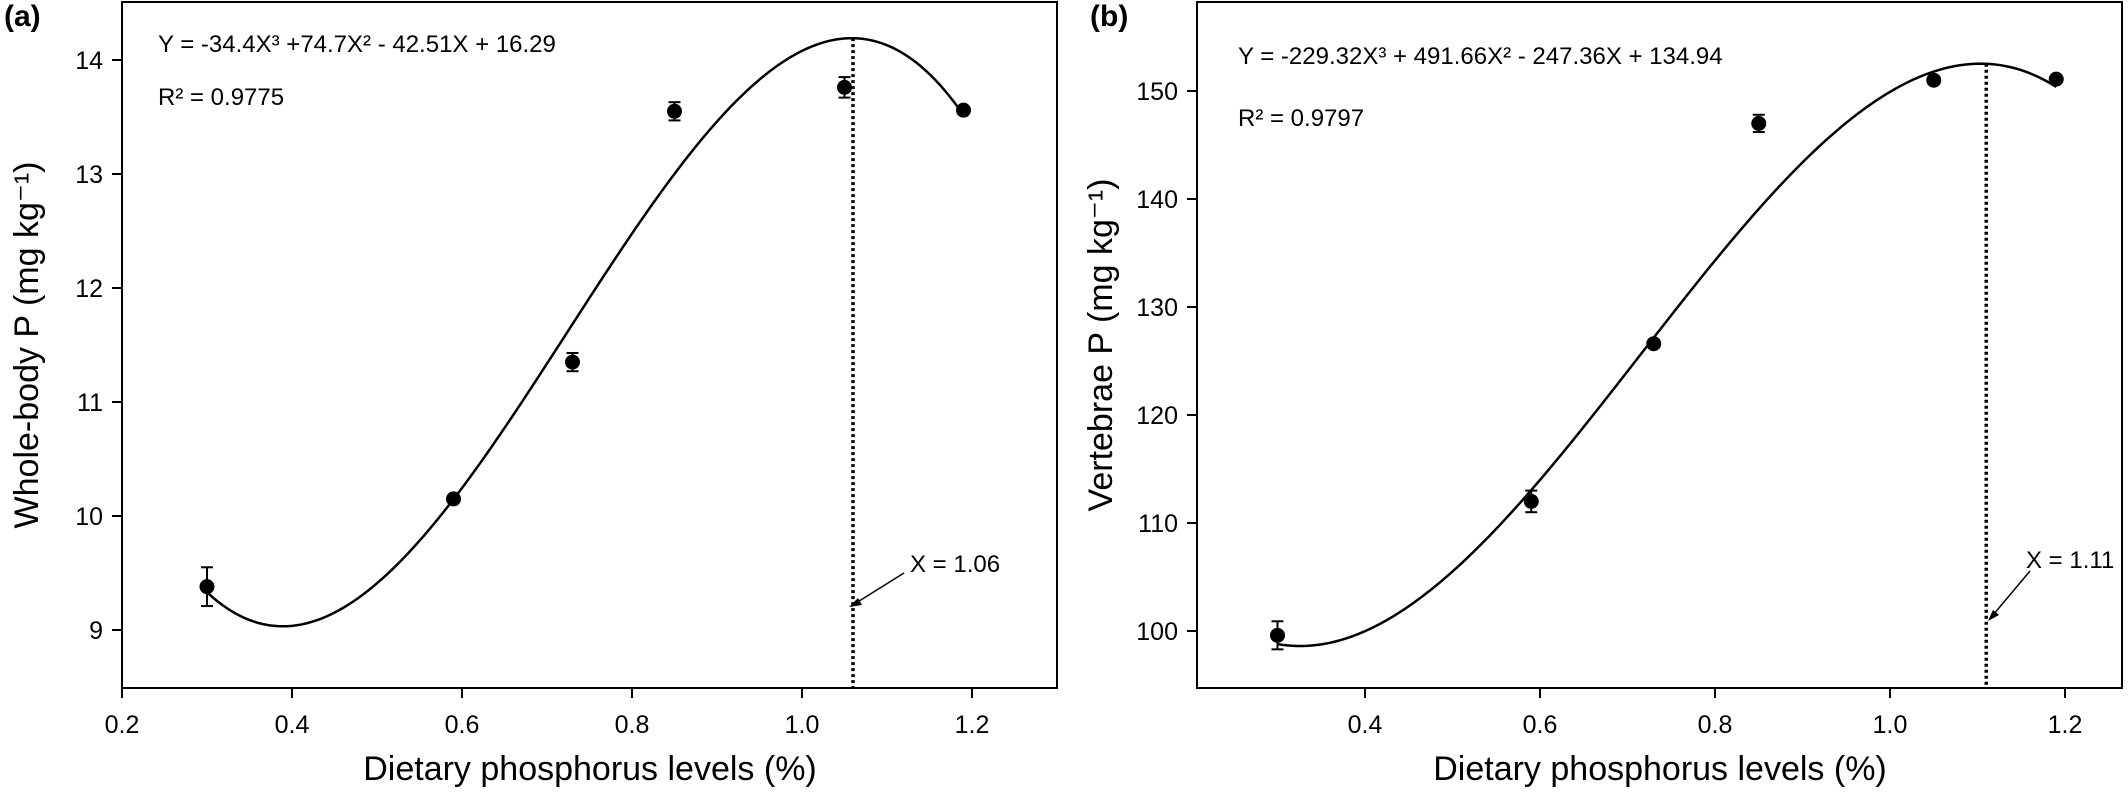 The height and width of the screenshot is (792, 2128). What do you see at coordinates (1157, 416) in the screenshot?
I see `panel-b-y-tick-label: 120` at bounding box center [1157, 416].